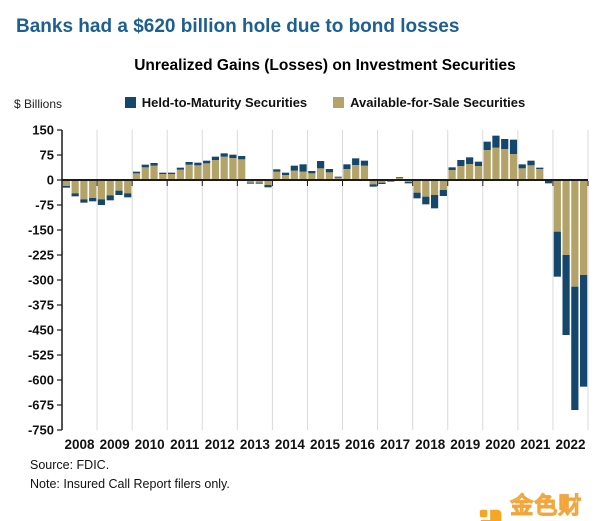 This screenshot has width=600, height=521. I want to click on x-tick-label: 2021, so click(535, 444).